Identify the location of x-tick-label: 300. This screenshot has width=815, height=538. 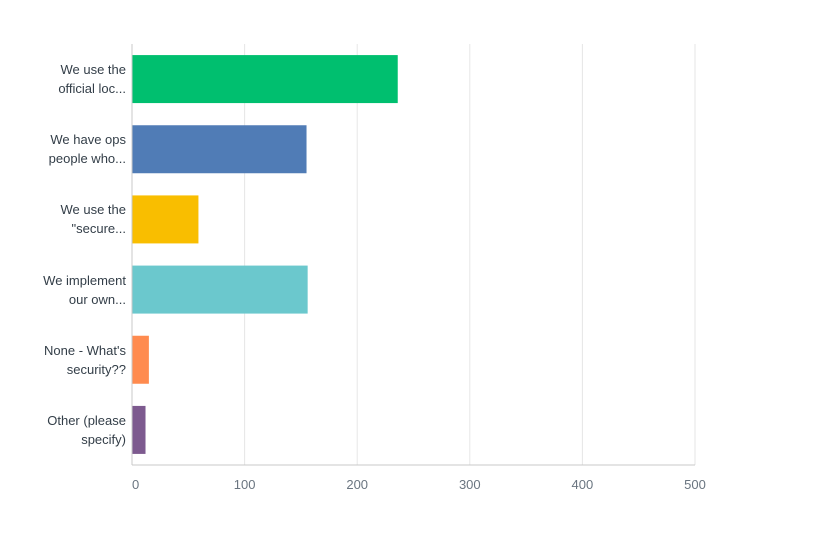
(470, 484).